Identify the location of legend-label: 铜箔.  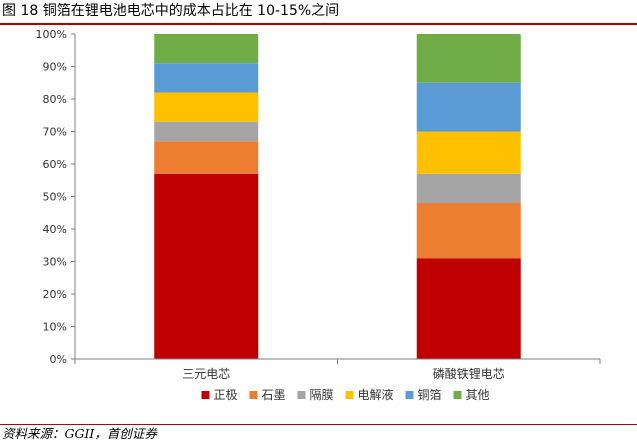
(430, 394).